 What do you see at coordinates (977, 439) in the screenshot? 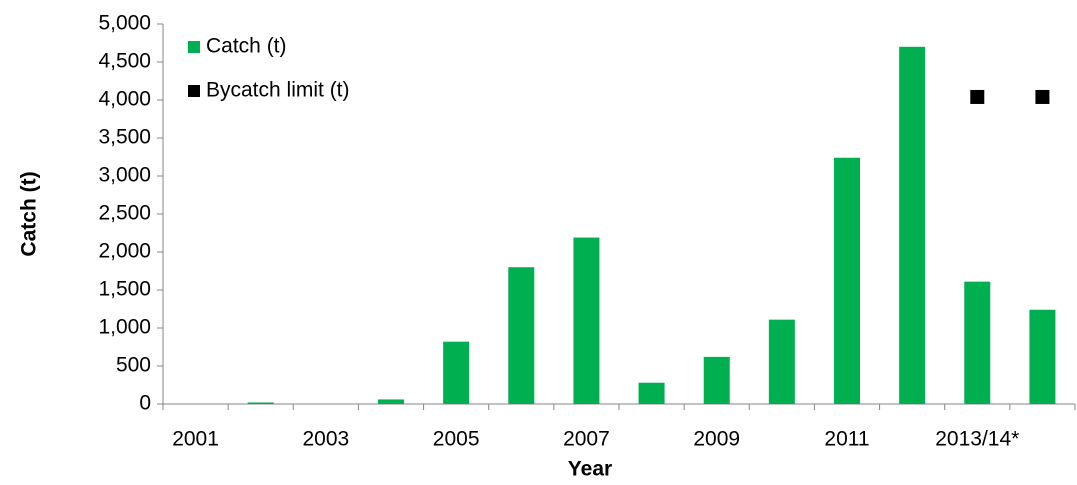
I see `x-tick-label: 2013/14*` at bounding box center [977, 439].